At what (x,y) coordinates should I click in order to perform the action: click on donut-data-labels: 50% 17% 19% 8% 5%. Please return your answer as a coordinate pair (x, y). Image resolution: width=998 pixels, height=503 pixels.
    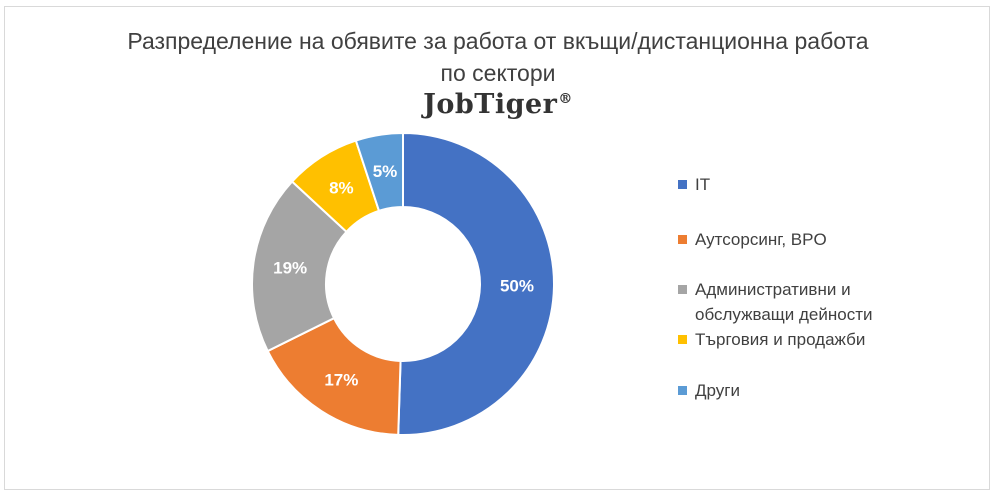
    Looking at the image, I should click on (403, 275).